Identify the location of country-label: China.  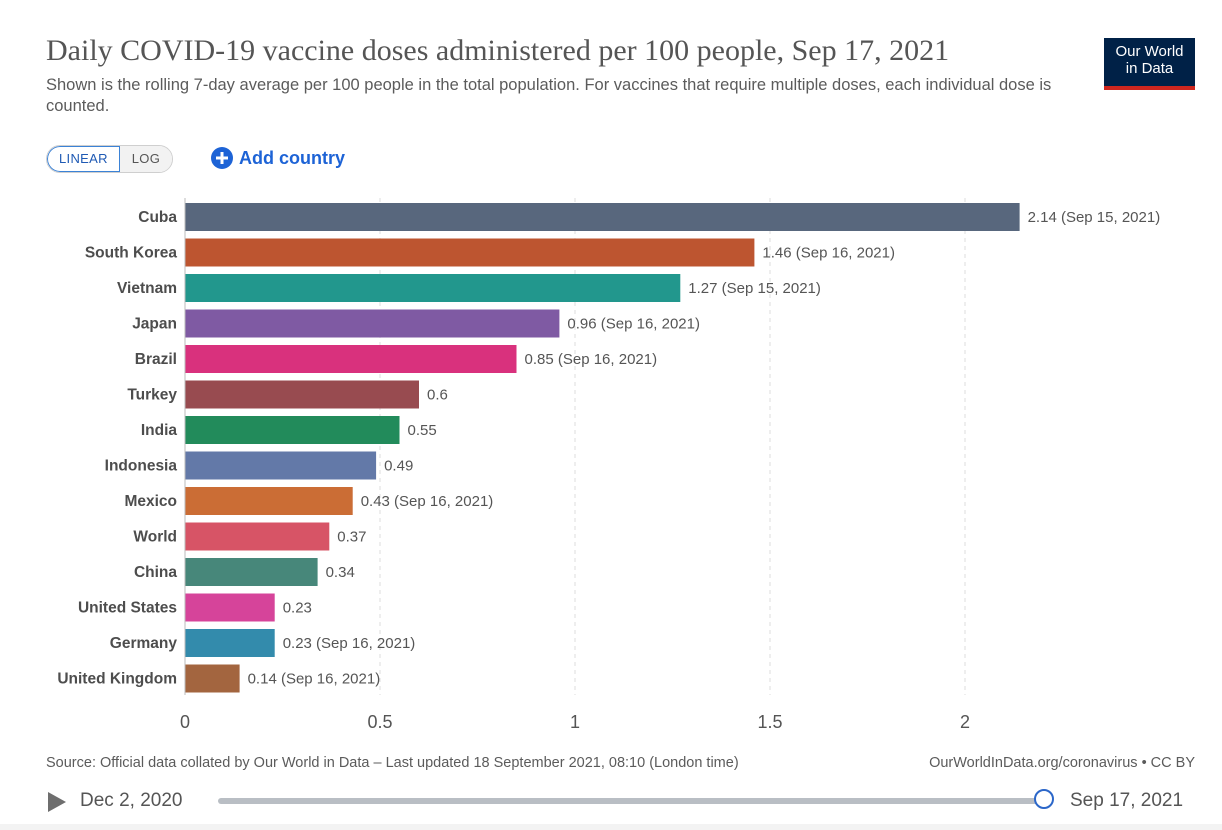
(155, 572).